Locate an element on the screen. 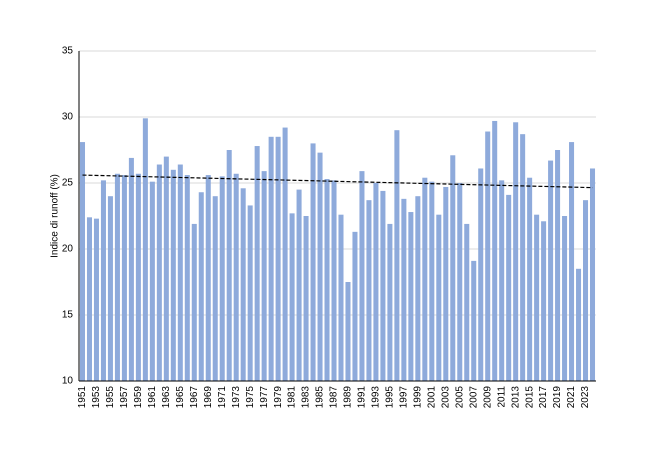 This screenshot has height=460, width=650. x-tick-label: 1973 is located at coordinates (236, 397).